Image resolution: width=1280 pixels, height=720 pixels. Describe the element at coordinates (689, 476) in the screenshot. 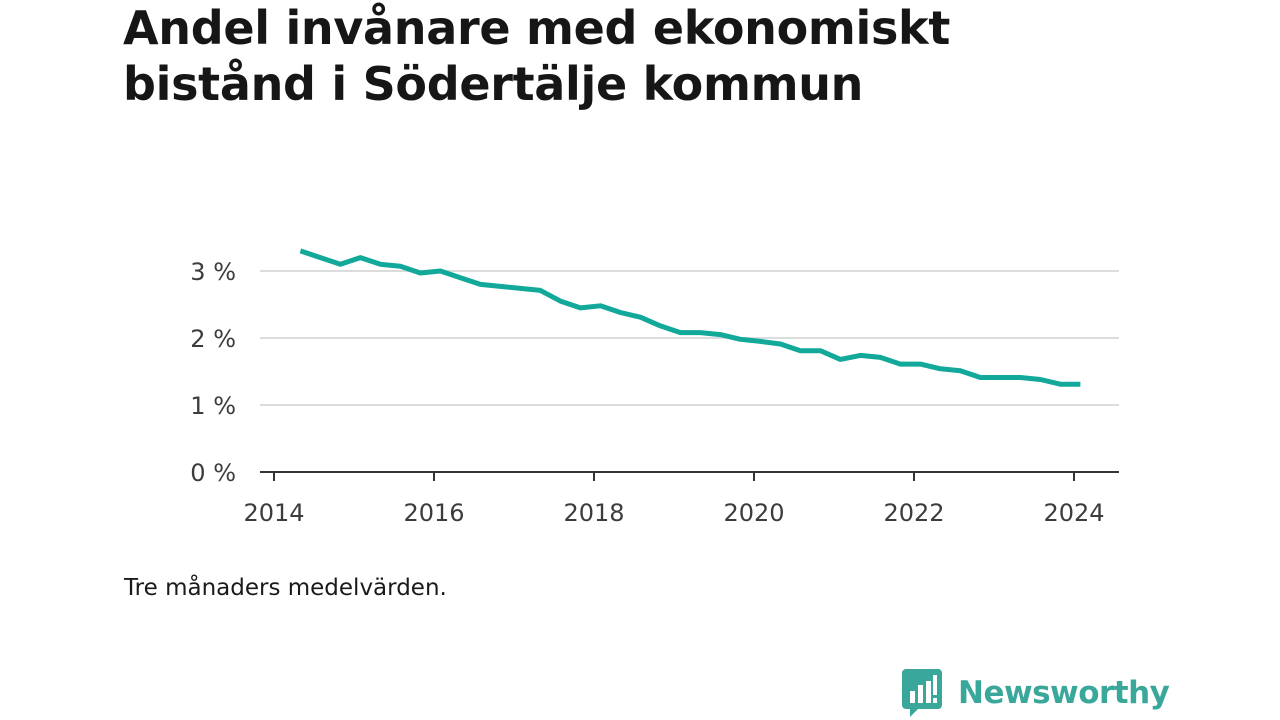

I see `axes` at that location.